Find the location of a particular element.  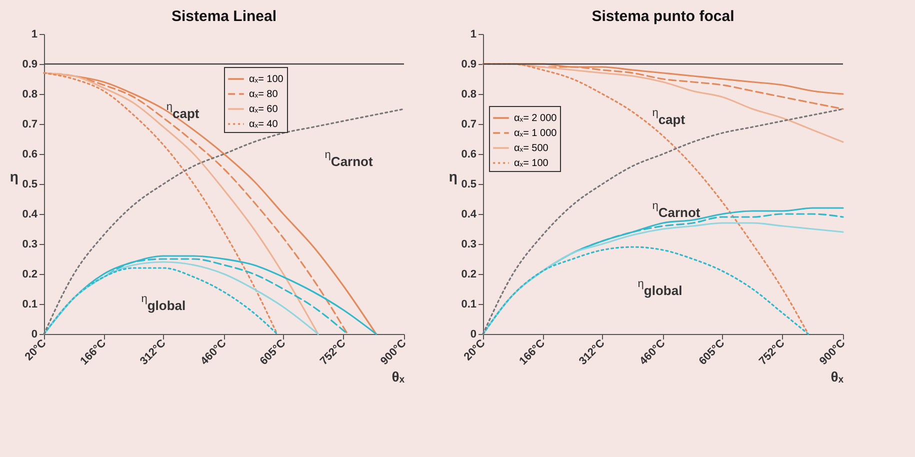

chart-title: Sistema Lineal is located at coordinates (224, 16).